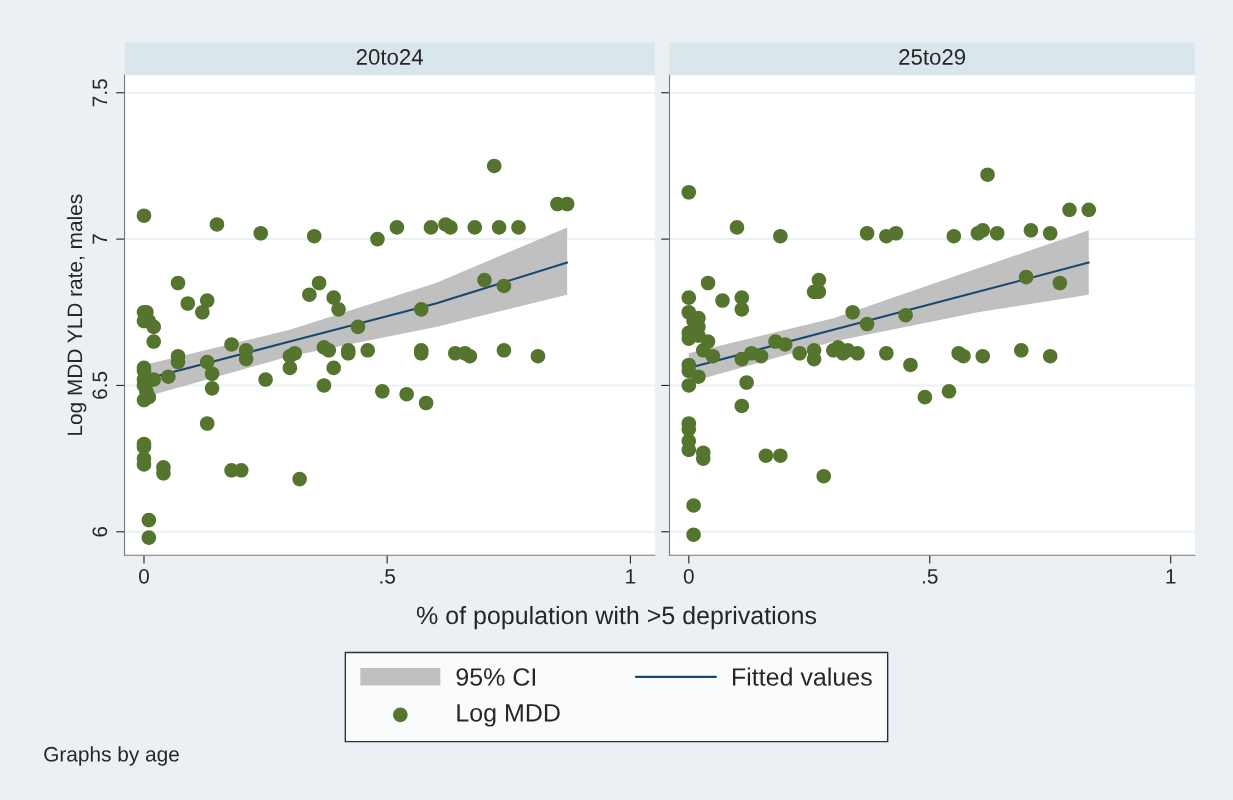 The image size is (1233, 800). What do you see at coordinates (76, 314) in the screenshot?
I see `y-axis-title: Log MDD YLD rate, males` at bounding box center [76, 314].